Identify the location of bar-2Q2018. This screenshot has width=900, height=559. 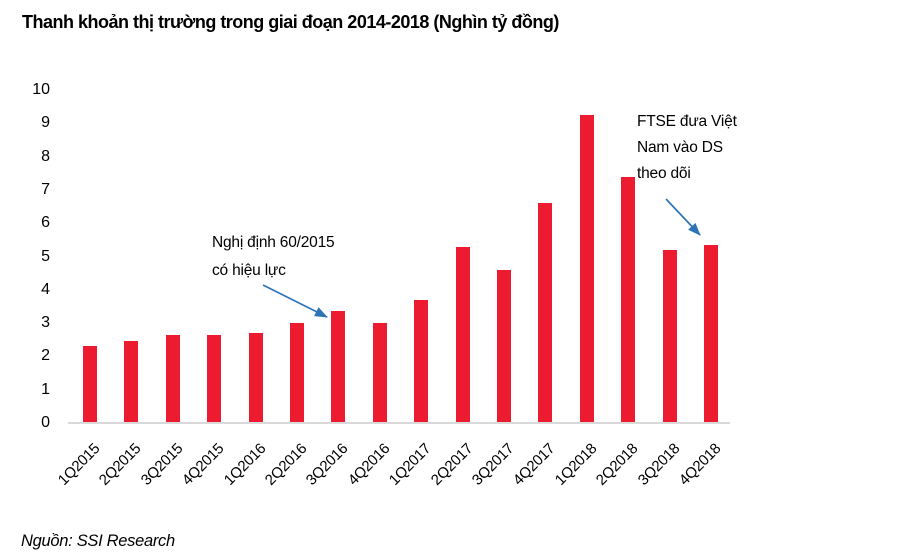
(628, 299).